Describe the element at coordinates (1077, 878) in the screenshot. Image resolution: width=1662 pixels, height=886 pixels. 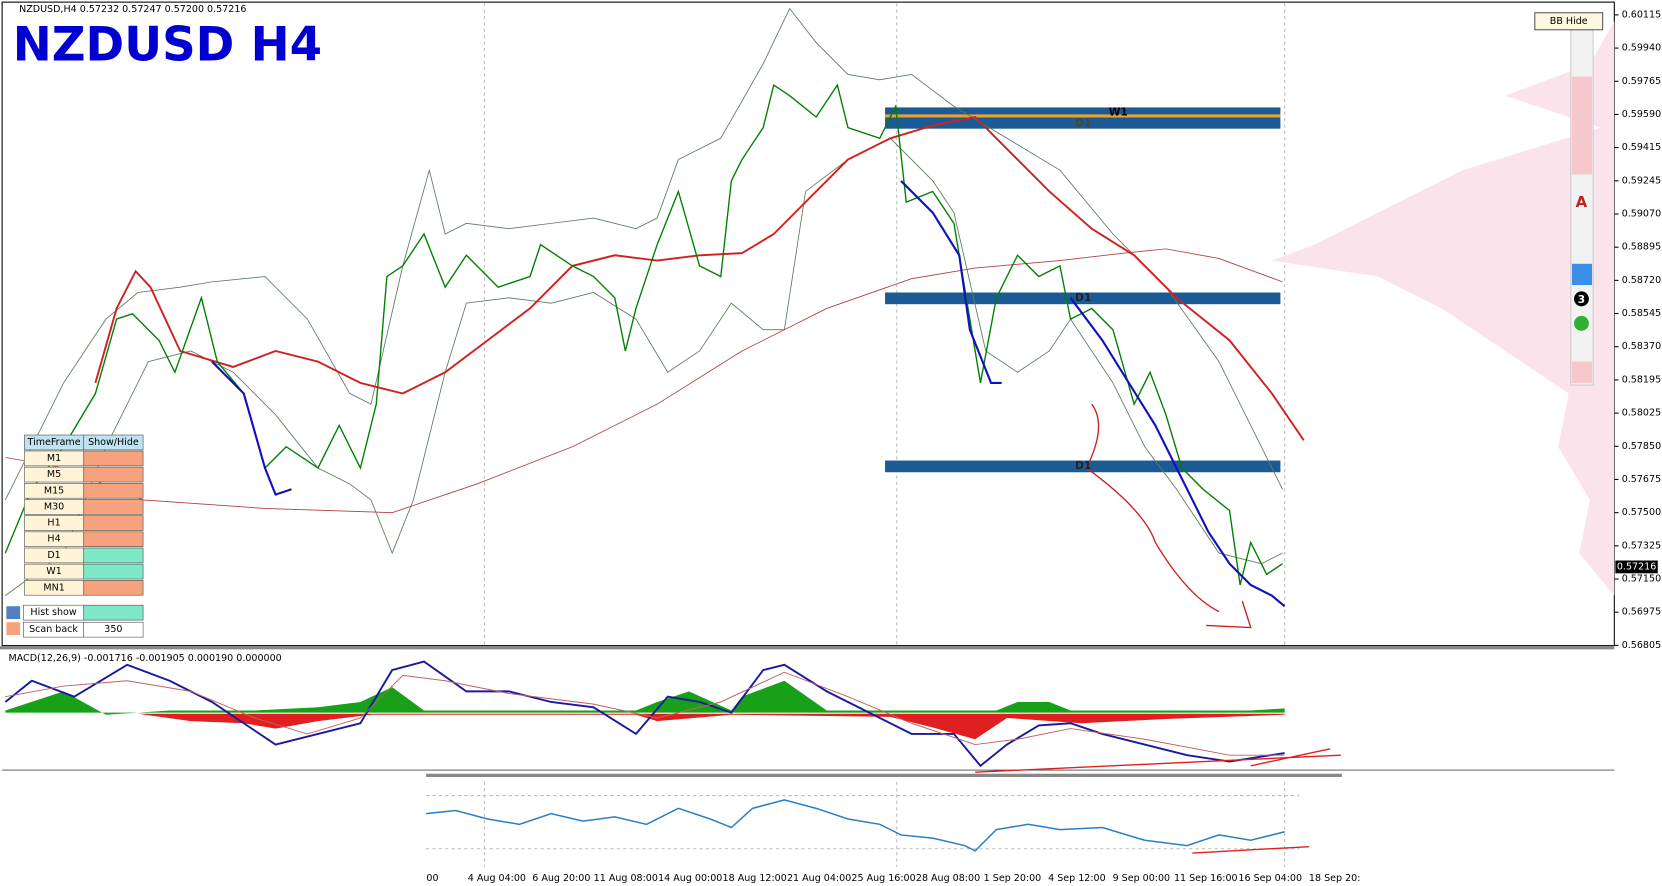
I see `x-tick-label: 4 Sep 12:00` at that location.